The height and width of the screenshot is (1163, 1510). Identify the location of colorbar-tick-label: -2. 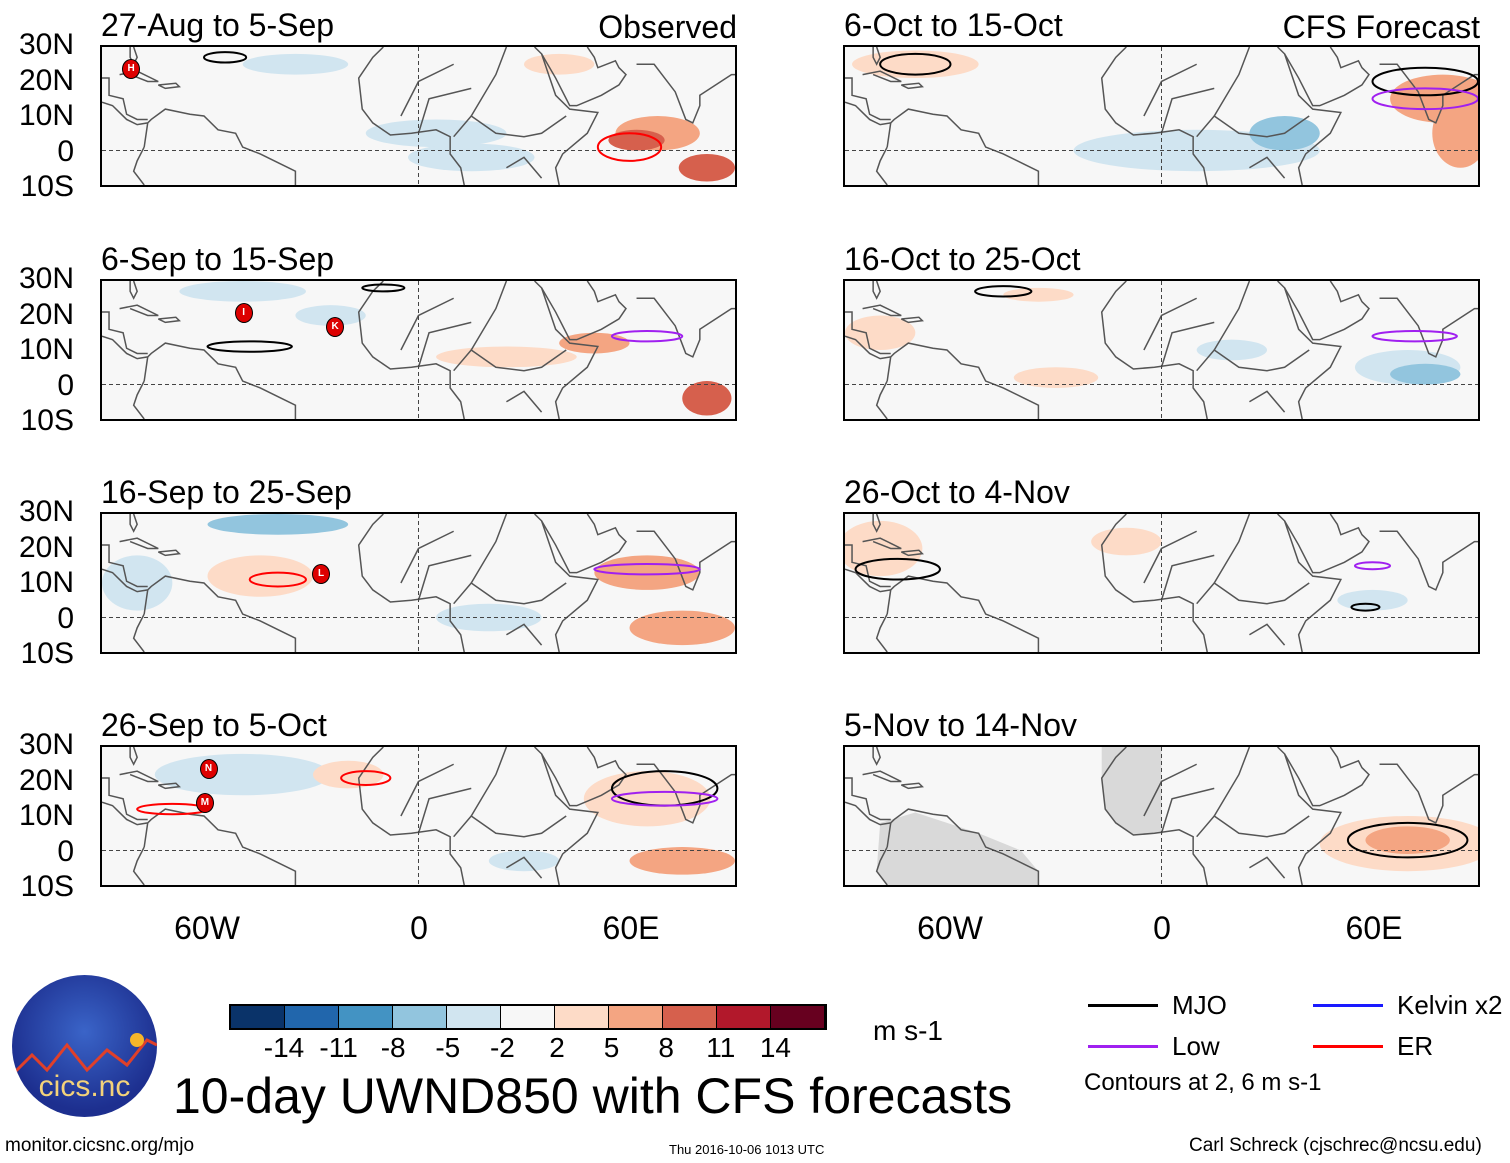
(502, 1047).